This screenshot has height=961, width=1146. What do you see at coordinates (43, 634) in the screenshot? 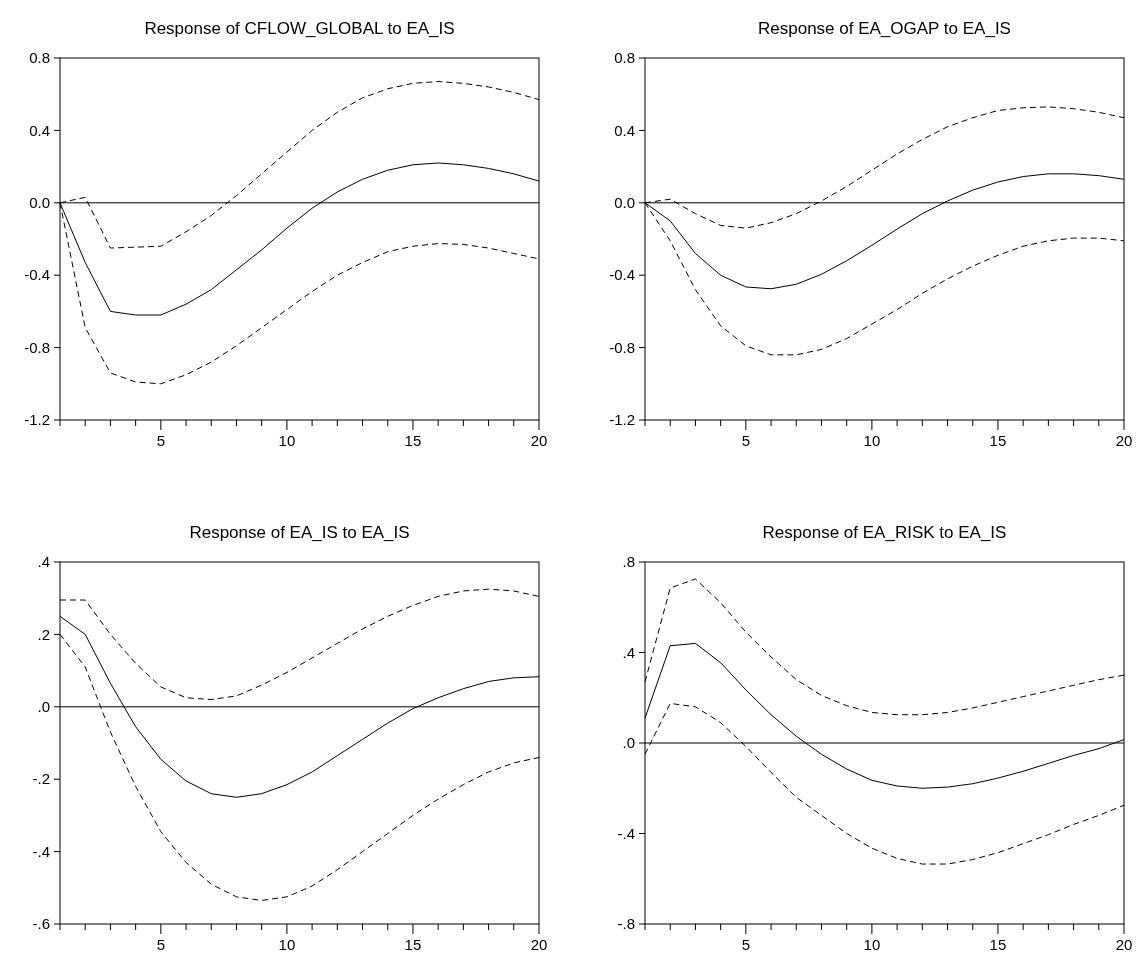
I see `y-tick-label: .2` at bounding box center [43, 634].